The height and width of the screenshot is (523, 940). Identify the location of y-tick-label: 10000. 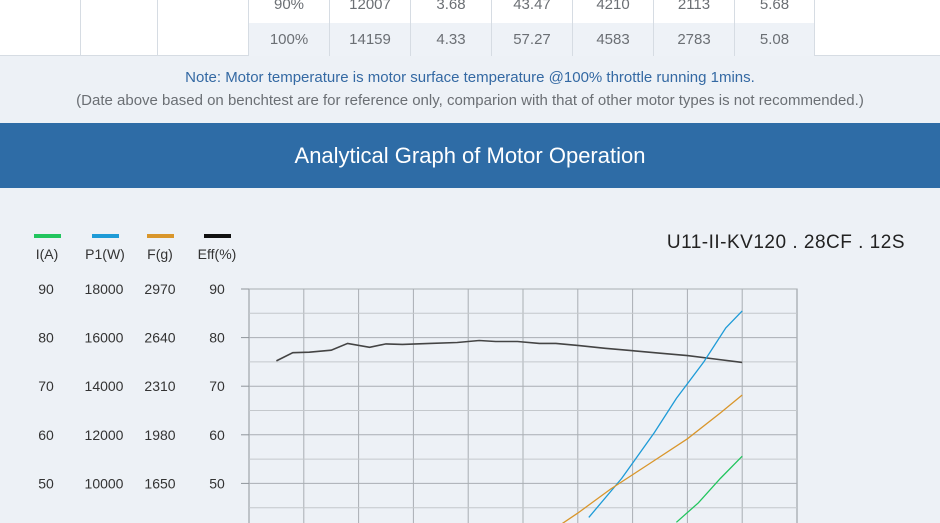
(104, 483).